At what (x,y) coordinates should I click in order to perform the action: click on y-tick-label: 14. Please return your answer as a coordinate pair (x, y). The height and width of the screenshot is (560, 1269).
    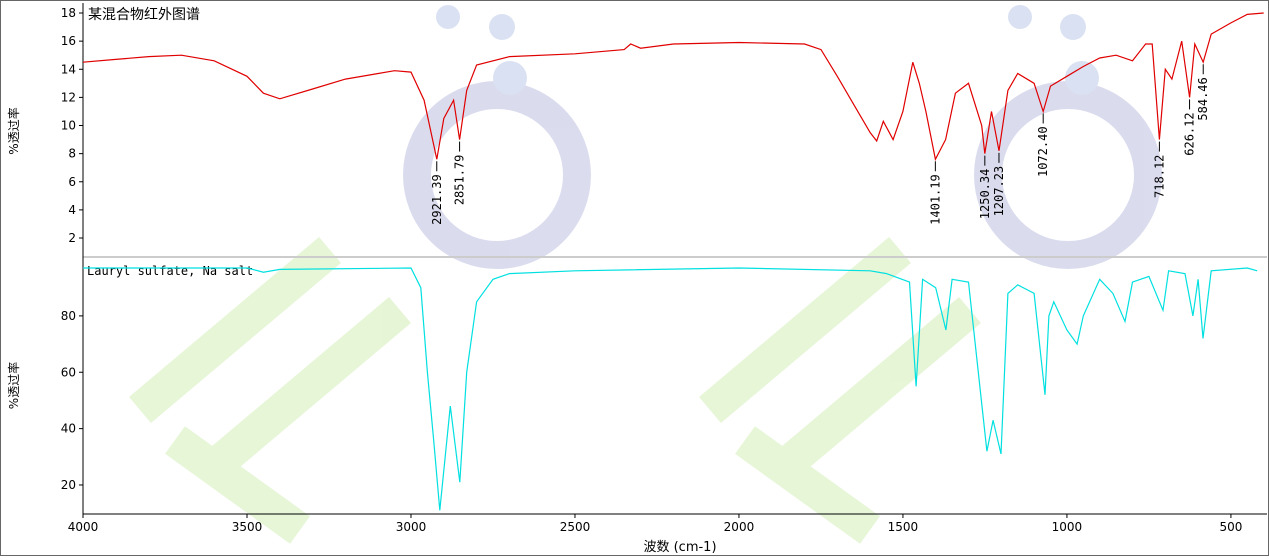
    Looking at the image, I should click on (68, 69).